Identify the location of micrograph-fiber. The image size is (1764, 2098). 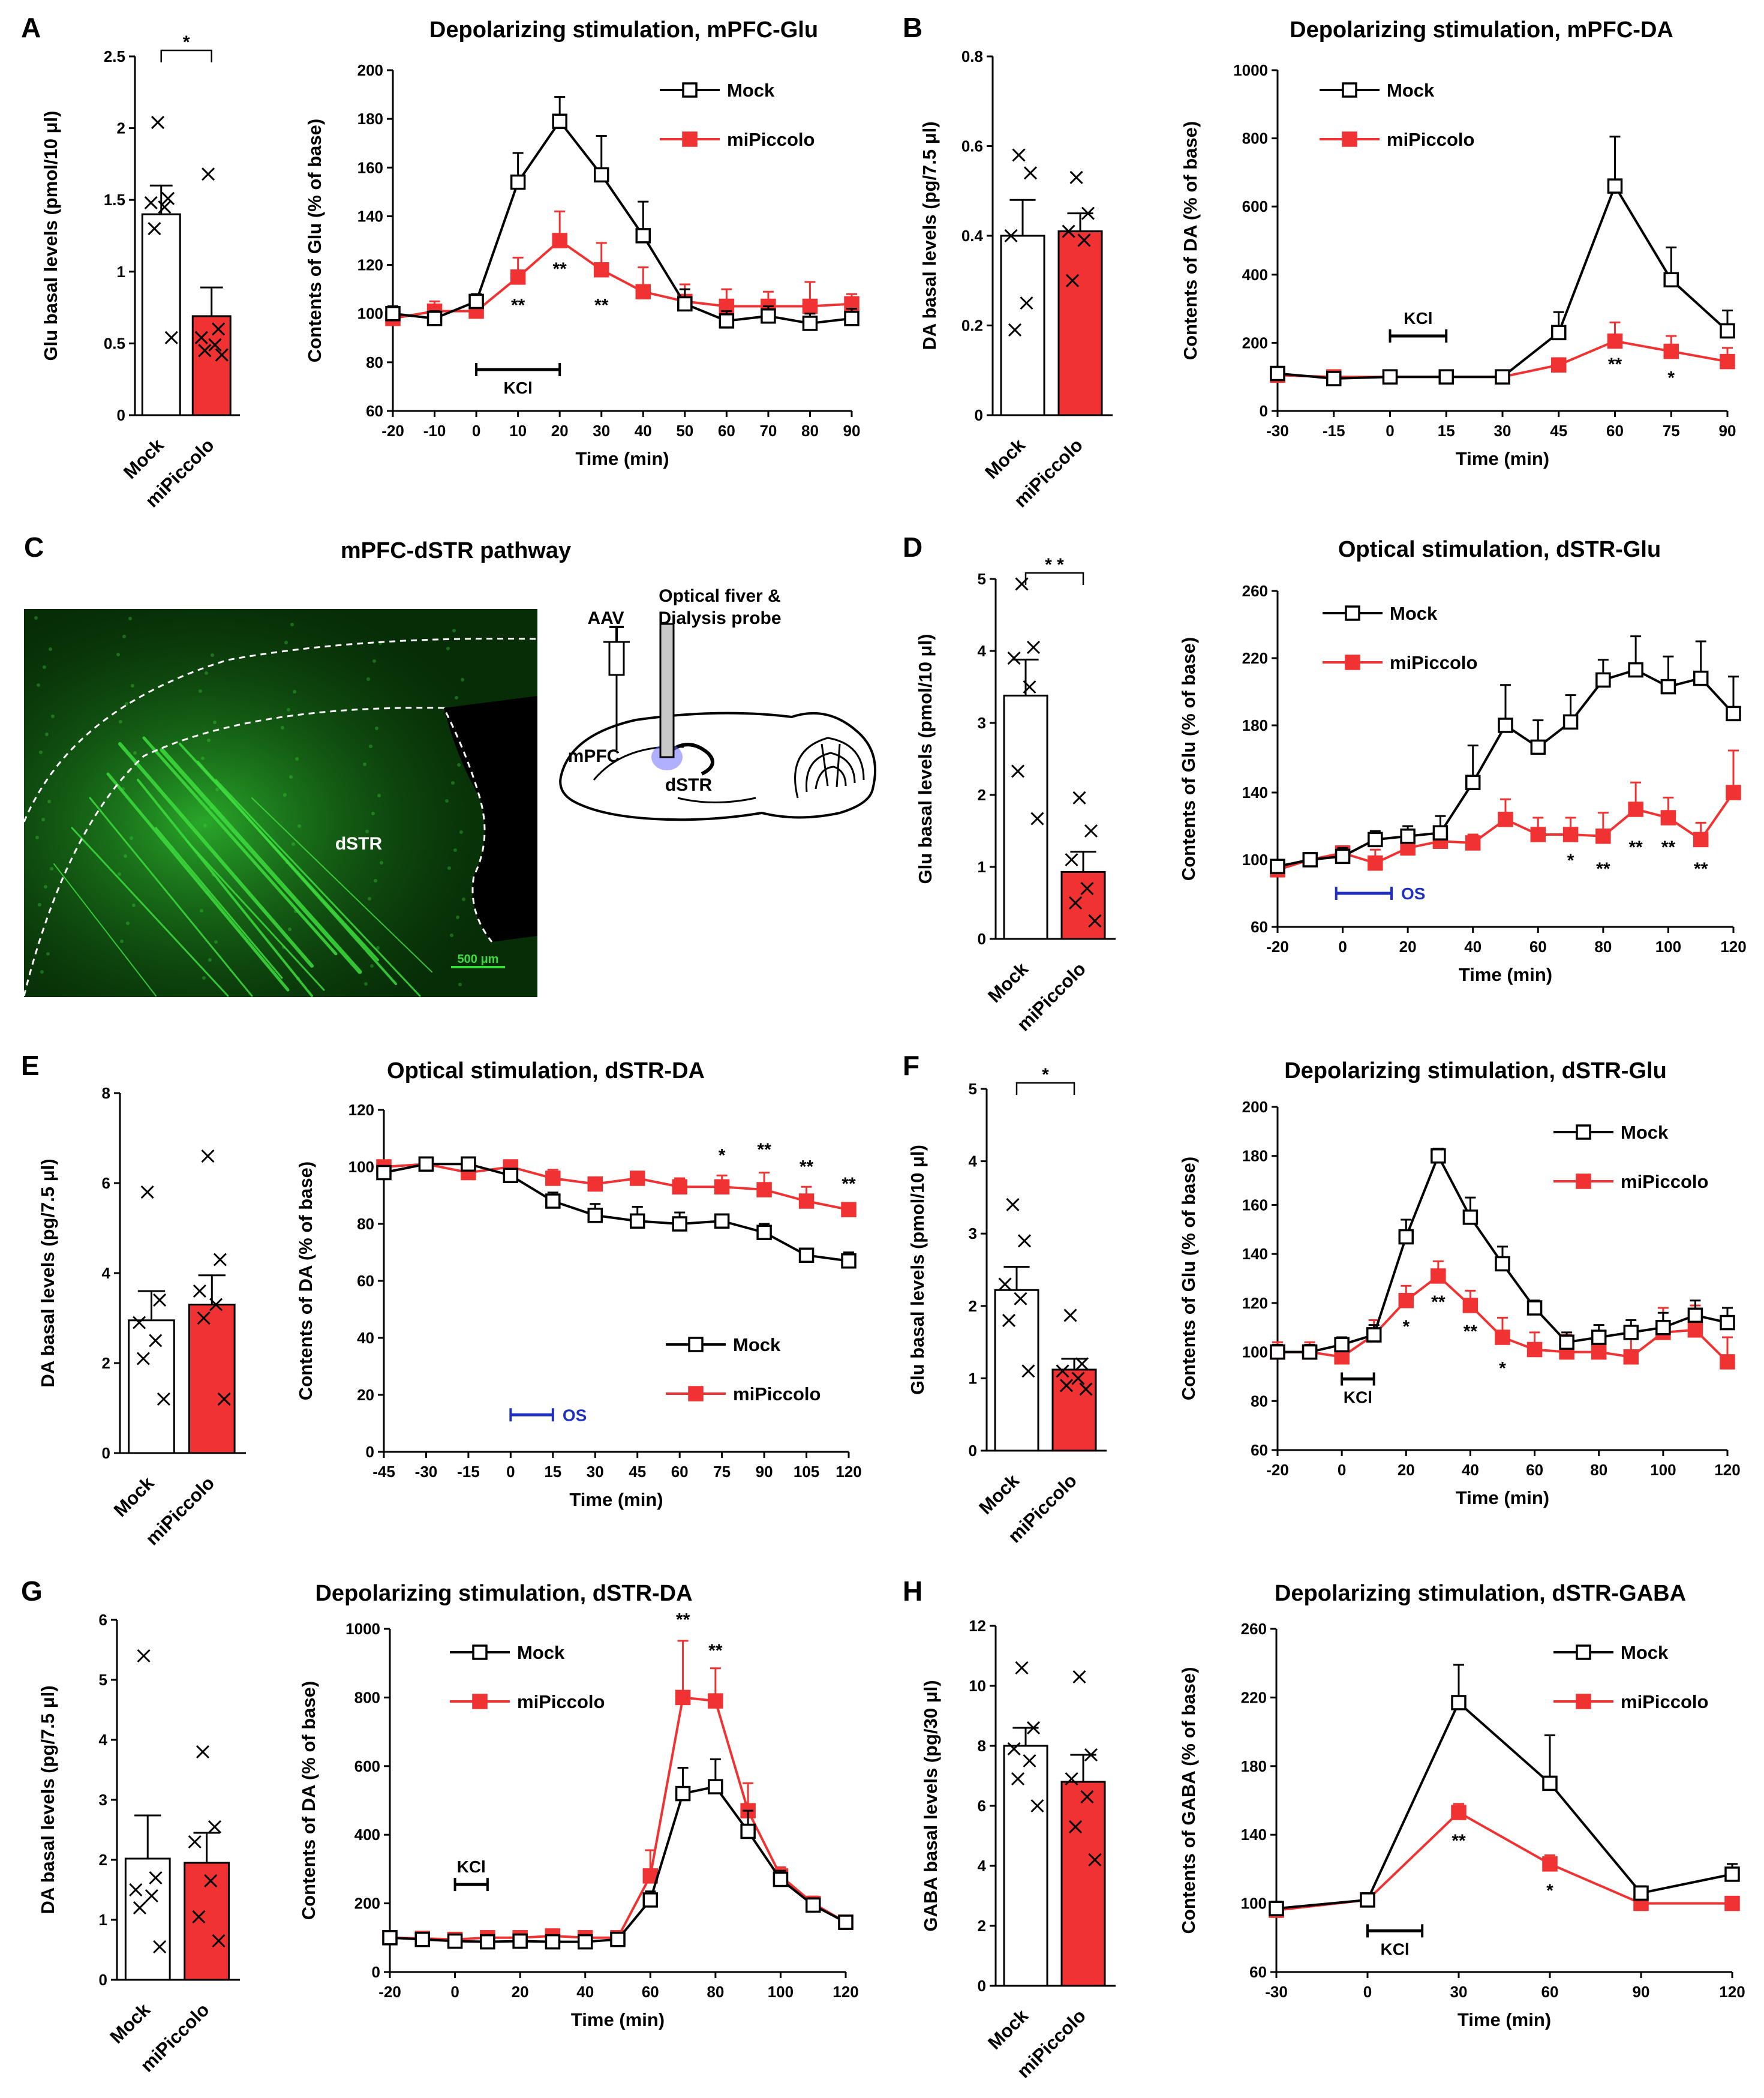
(225, 888).